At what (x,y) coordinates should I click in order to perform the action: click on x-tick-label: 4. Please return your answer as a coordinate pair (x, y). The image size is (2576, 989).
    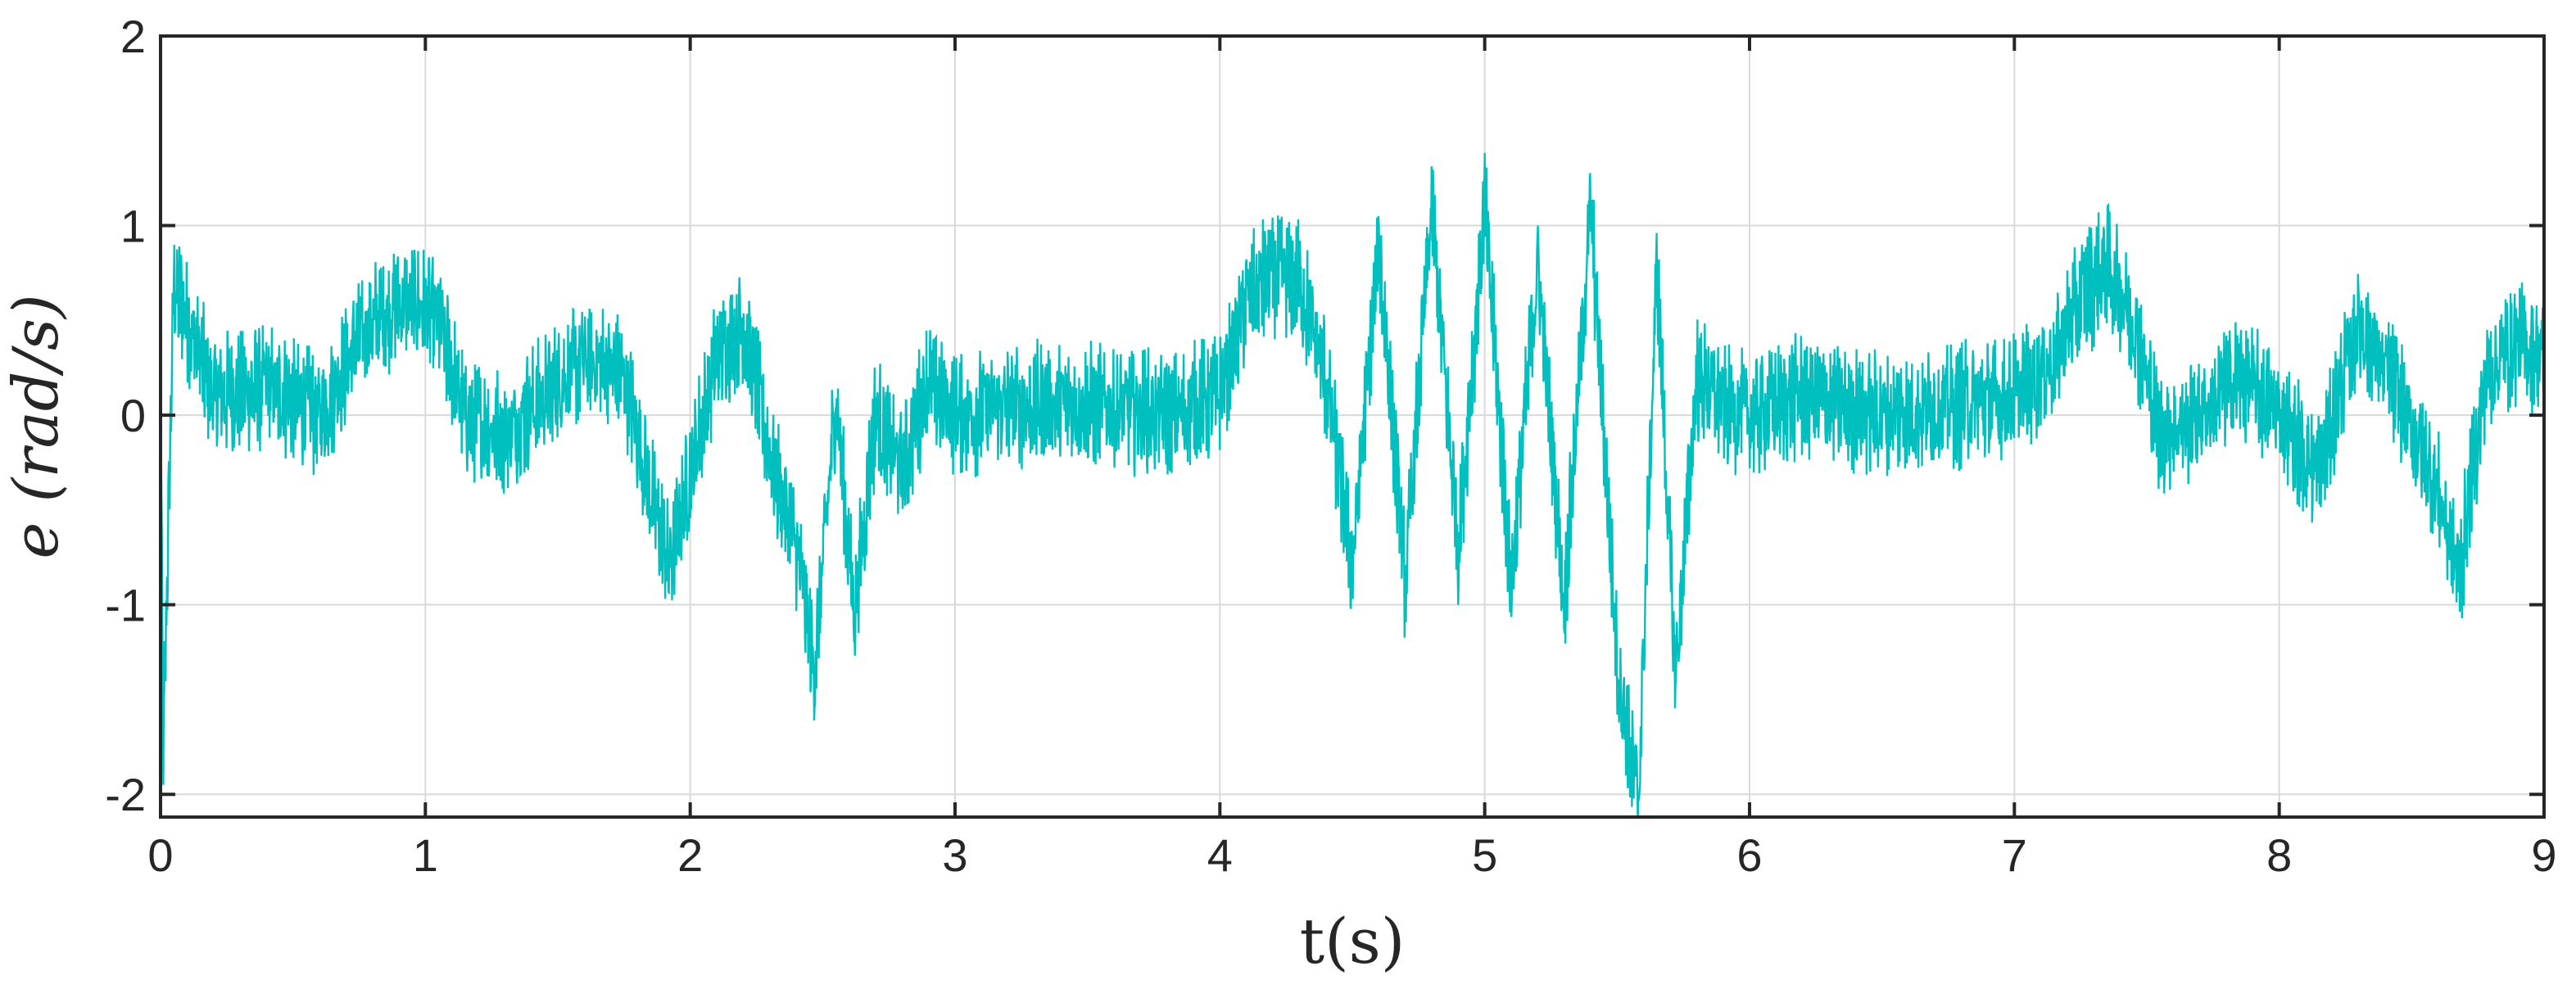
    Looking at the image, I should click on (1220, 855).